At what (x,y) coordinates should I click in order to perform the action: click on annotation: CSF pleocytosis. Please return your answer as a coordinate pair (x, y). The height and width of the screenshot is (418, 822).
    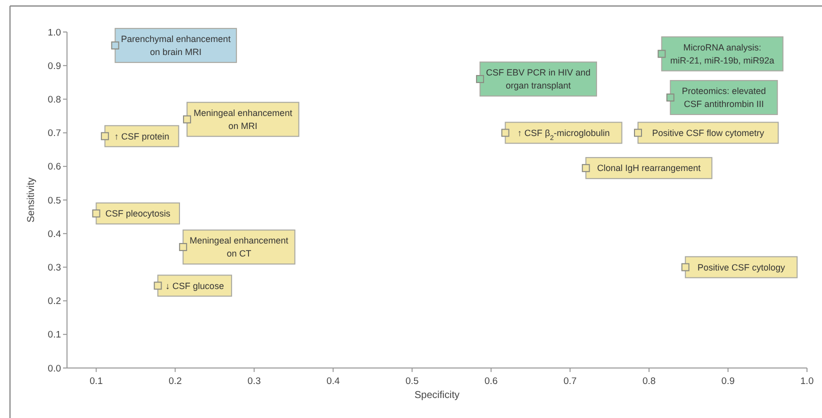
    Looking at the image, I should click on (138, 213).